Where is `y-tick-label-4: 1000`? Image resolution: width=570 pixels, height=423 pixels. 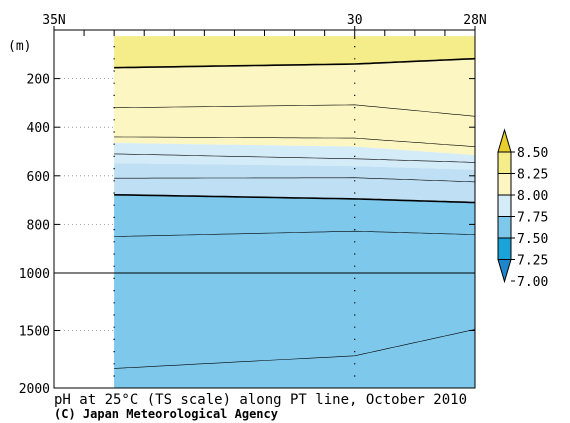
y-tick-label-4: 1000 is located at coordinates (34, 274).